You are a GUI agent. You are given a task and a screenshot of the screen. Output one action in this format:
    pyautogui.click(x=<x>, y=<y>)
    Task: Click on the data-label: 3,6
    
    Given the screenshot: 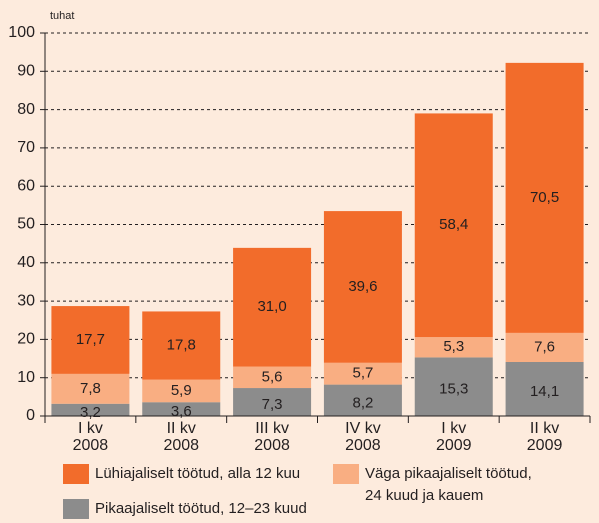 What is the action you would take?
    pyautogui.click(x=181, y=411)
    